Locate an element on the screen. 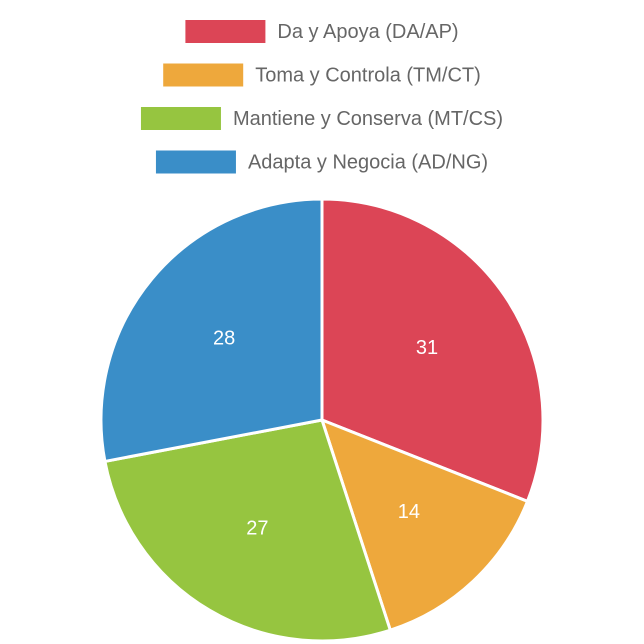 Image resolution: width=644 pixels, height=644 pixels. legend-label: Da y Apoya (DA/AP) is located at coordinates (367, 32).